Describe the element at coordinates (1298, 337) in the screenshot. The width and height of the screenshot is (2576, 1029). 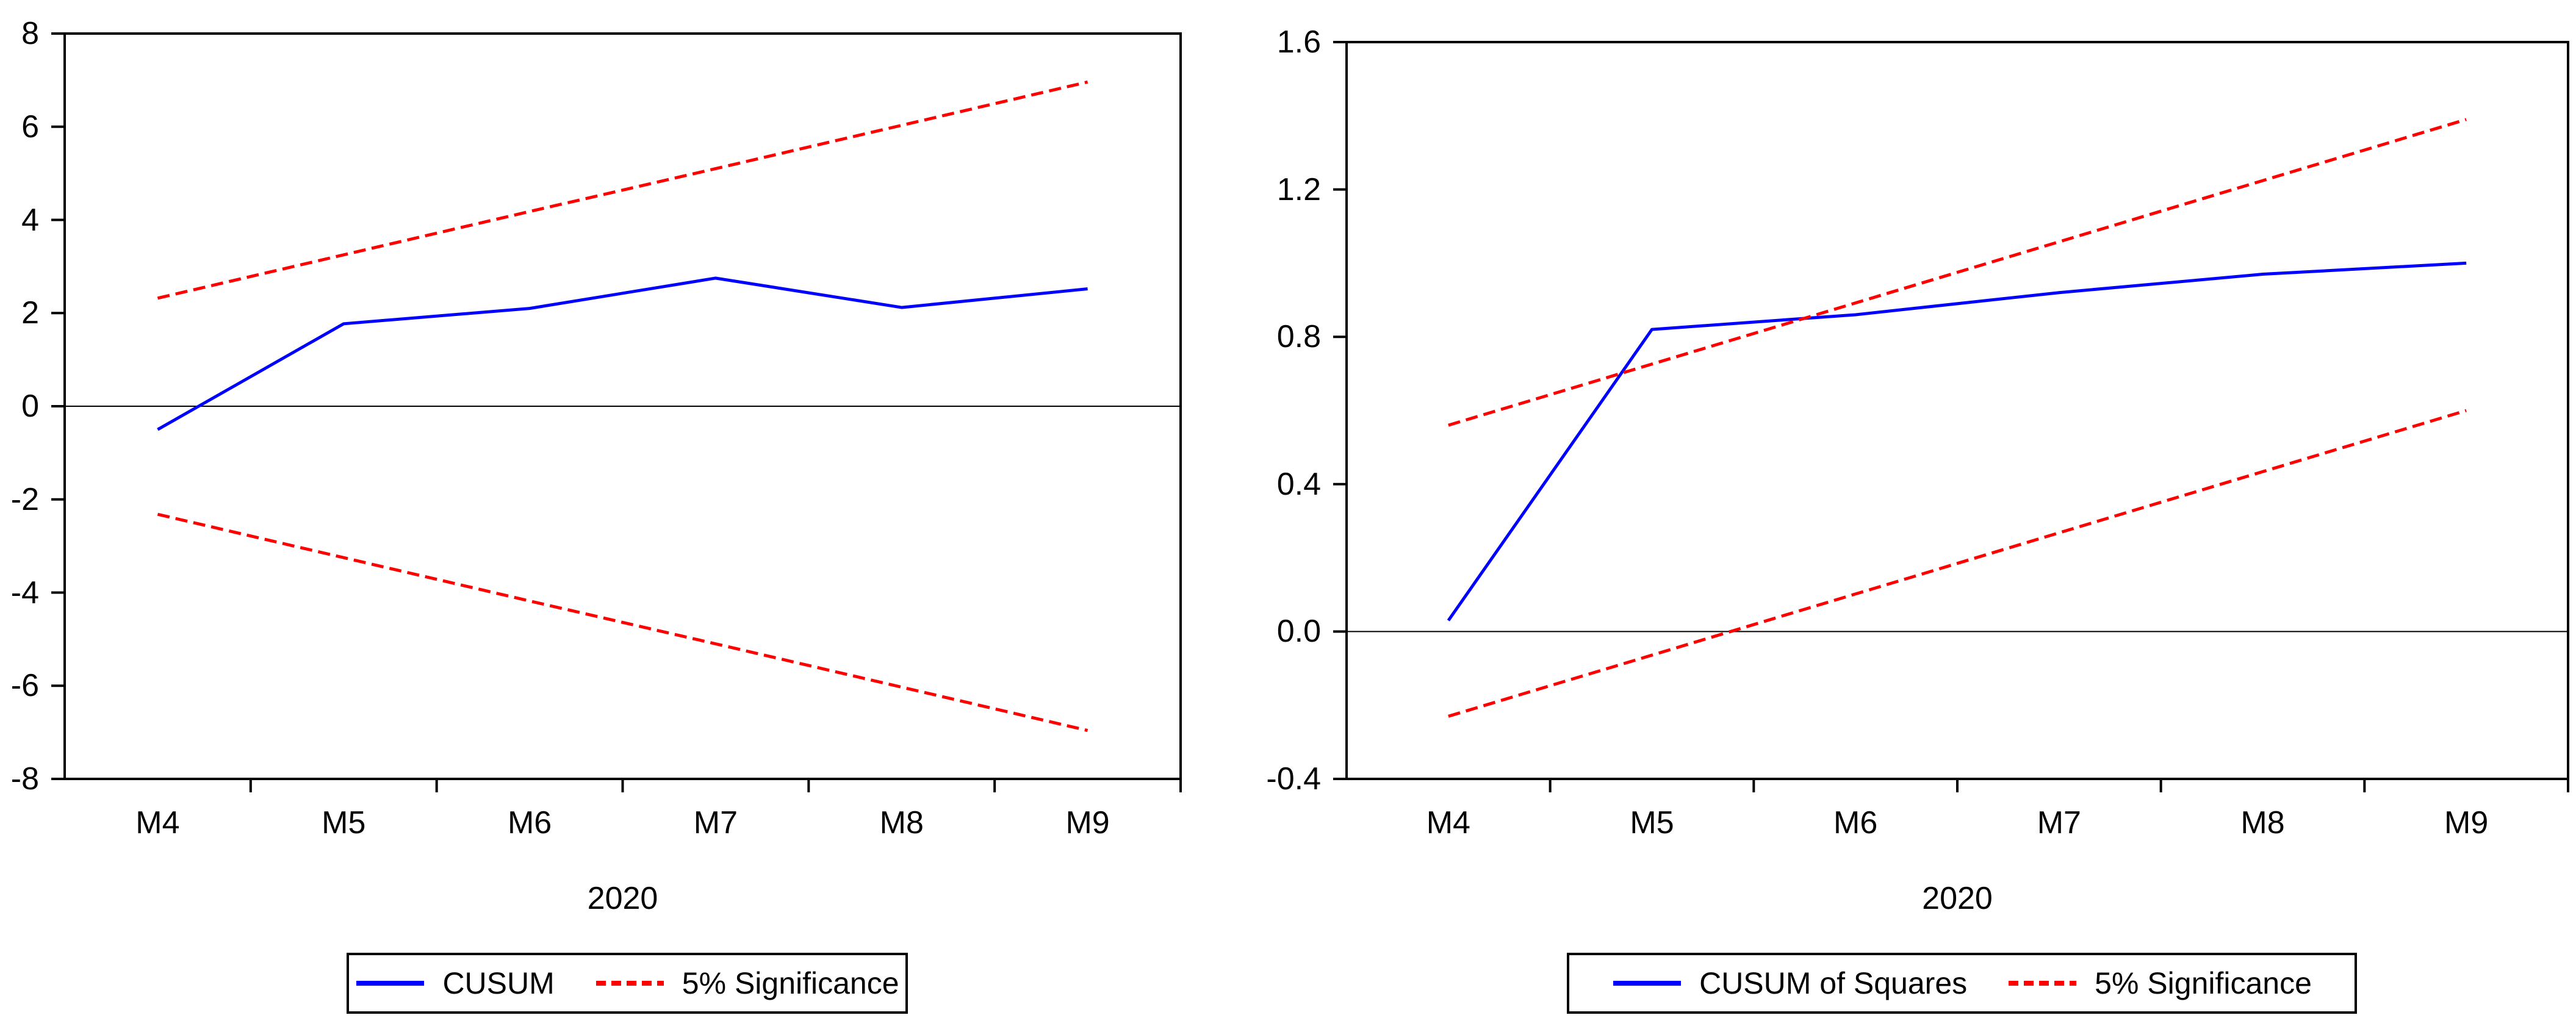
I see `y-tick-label: 0.8` at that location.